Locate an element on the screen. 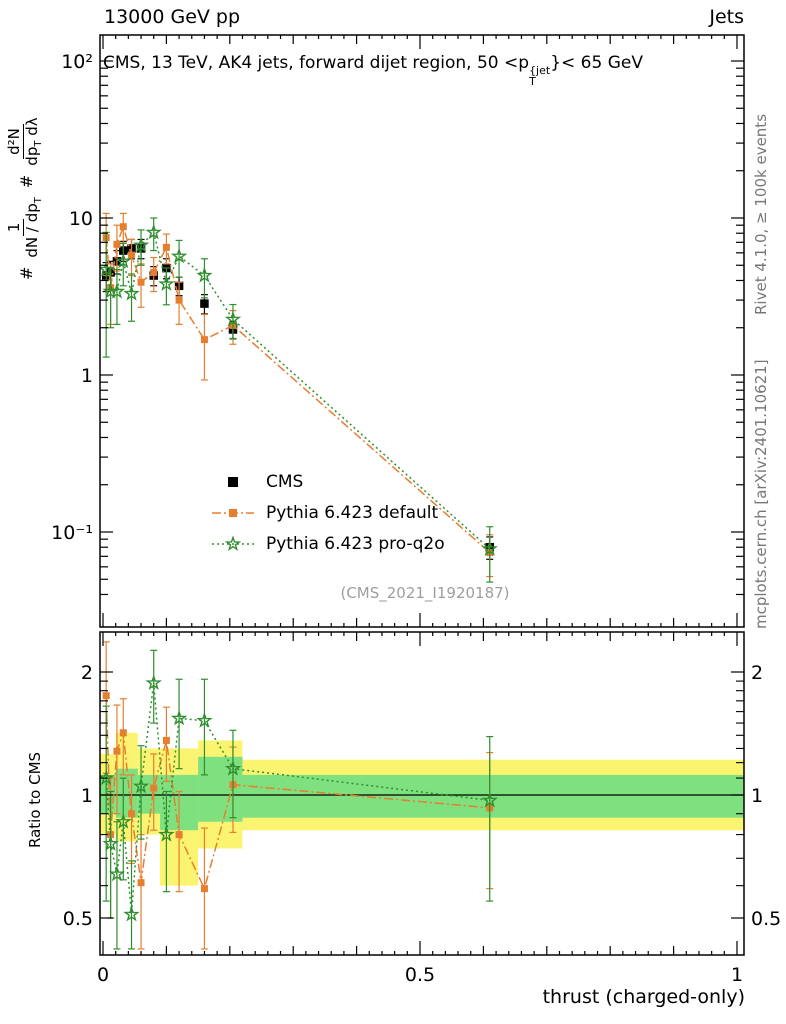  legend-label: Pythia 6.423 default is located at coordinates (352, 512).